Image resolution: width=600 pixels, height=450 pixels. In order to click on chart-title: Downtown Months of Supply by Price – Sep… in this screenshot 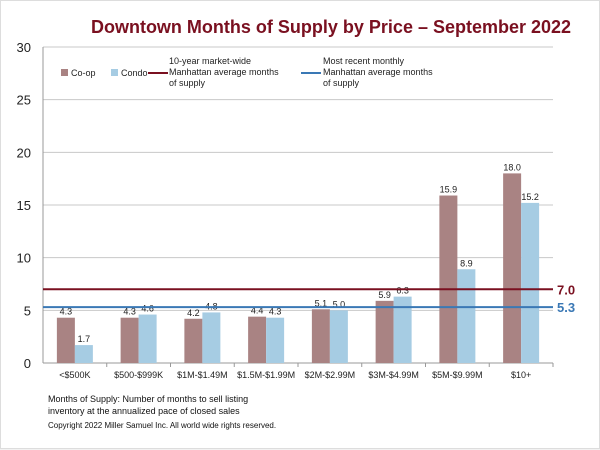, I will do `click(331, 27)`.